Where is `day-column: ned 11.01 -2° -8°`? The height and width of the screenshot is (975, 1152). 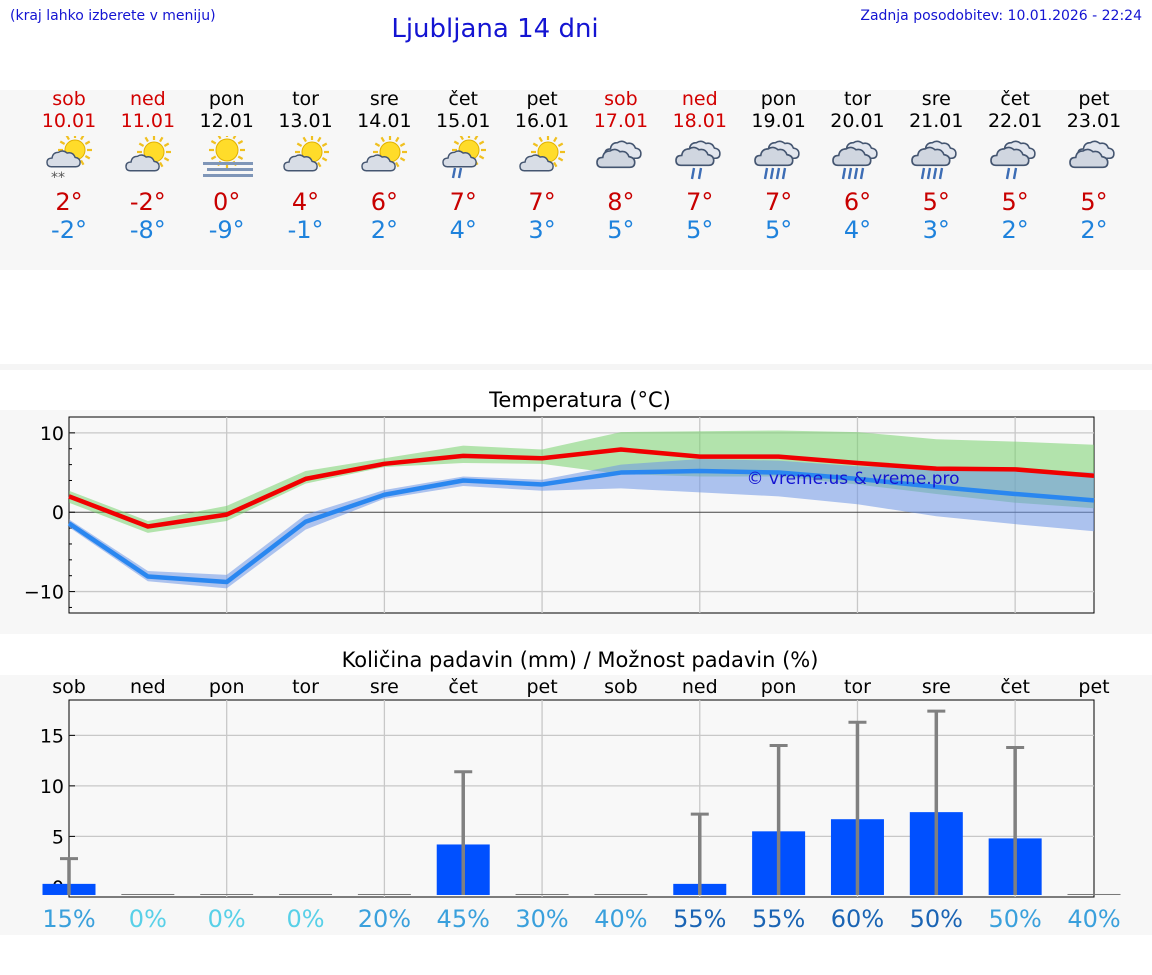
day-column: ned 11.01 -2° -8° is located at coordinates (148, 166).